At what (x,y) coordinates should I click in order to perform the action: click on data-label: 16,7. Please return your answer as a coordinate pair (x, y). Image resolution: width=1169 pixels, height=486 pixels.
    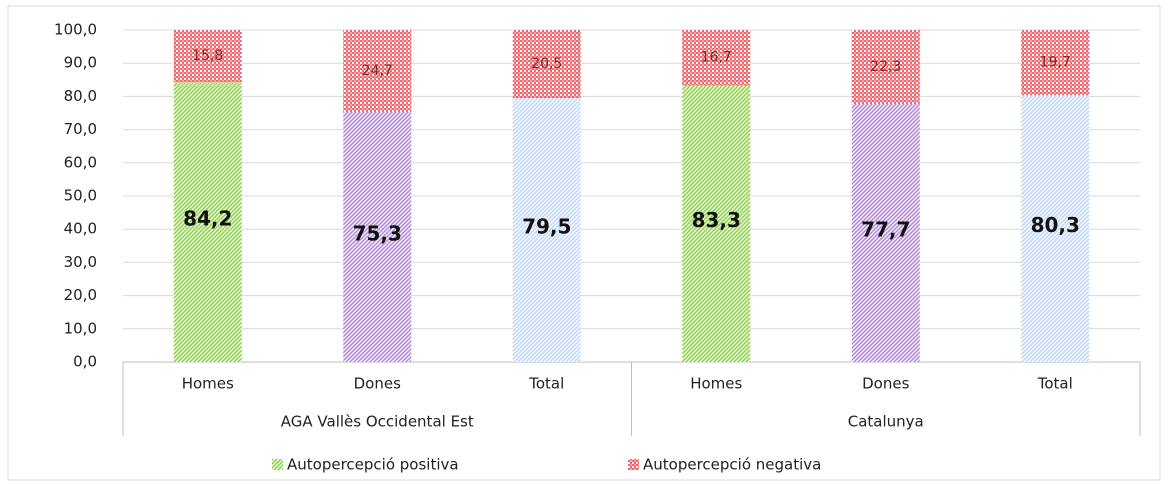
    Looking at the image, I should click on (716, 58).